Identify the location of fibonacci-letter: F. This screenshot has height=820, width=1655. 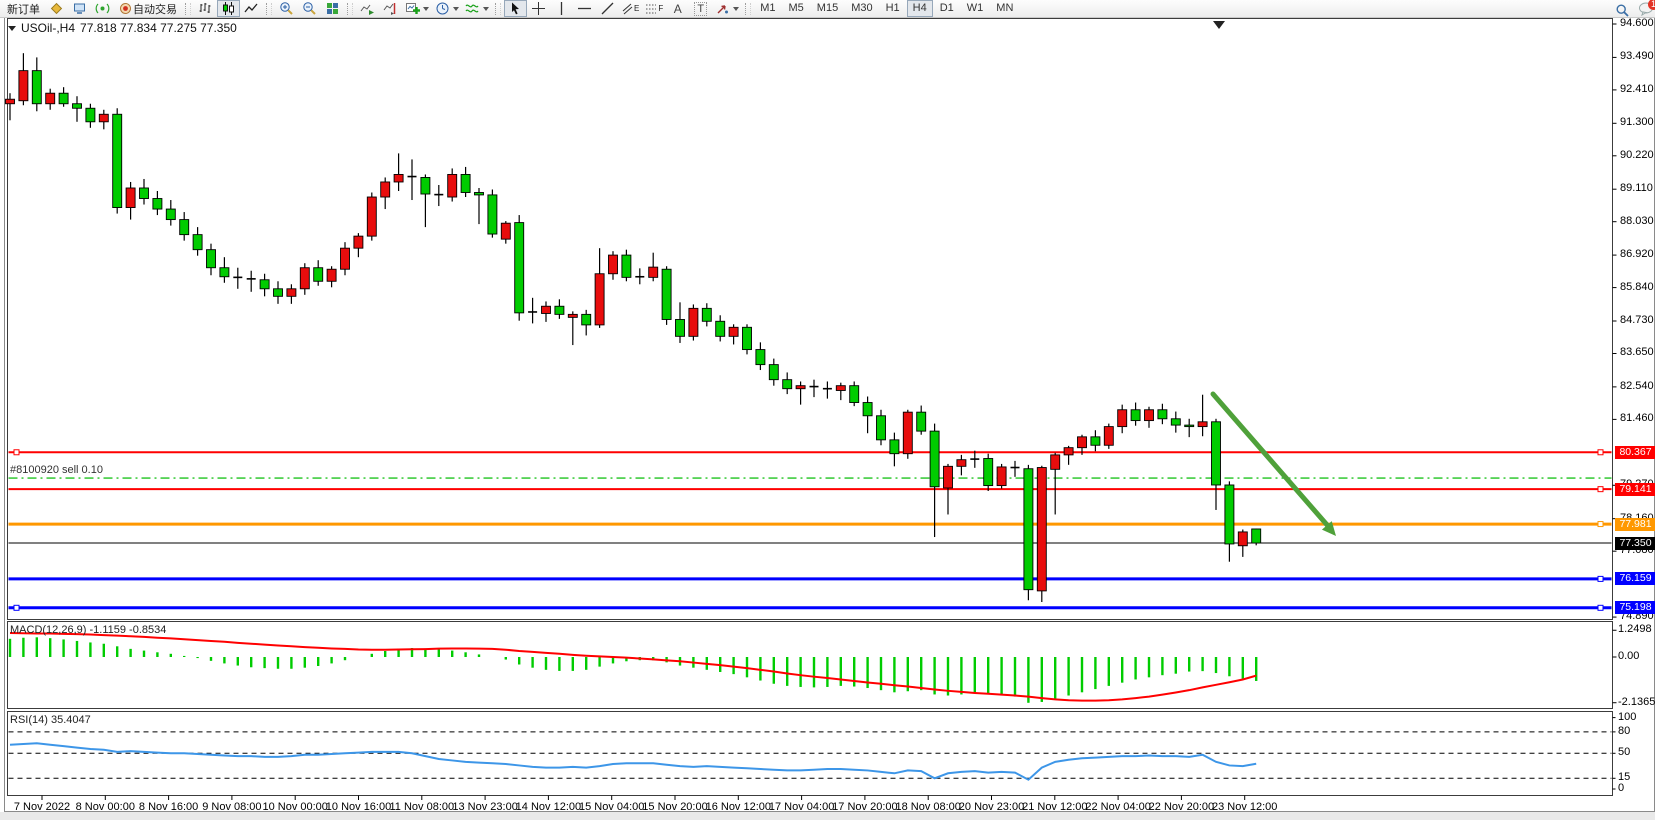
(661, 8).